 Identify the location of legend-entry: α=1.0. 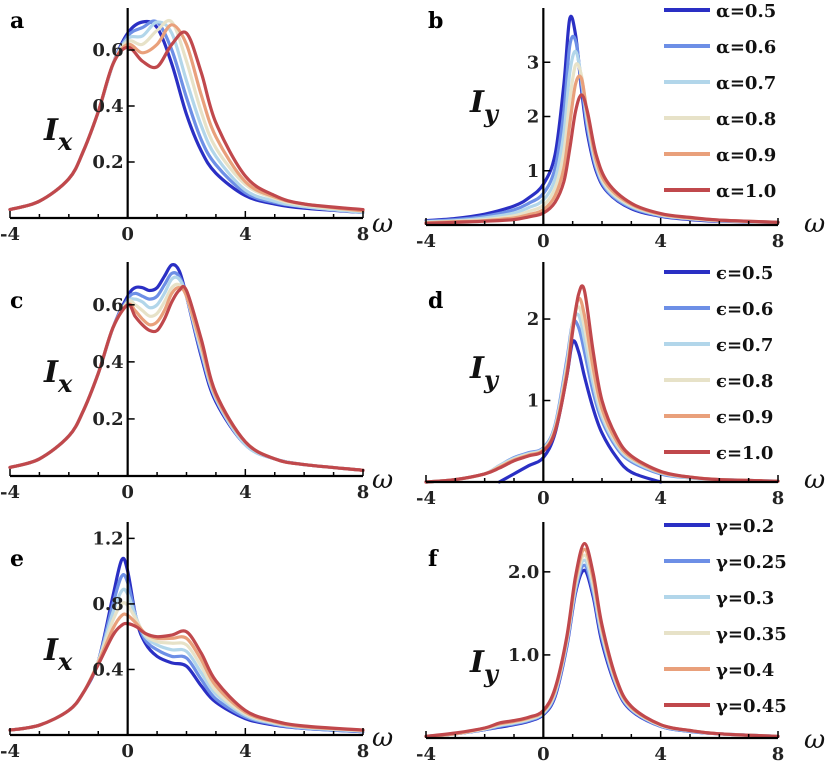
(746, 191).